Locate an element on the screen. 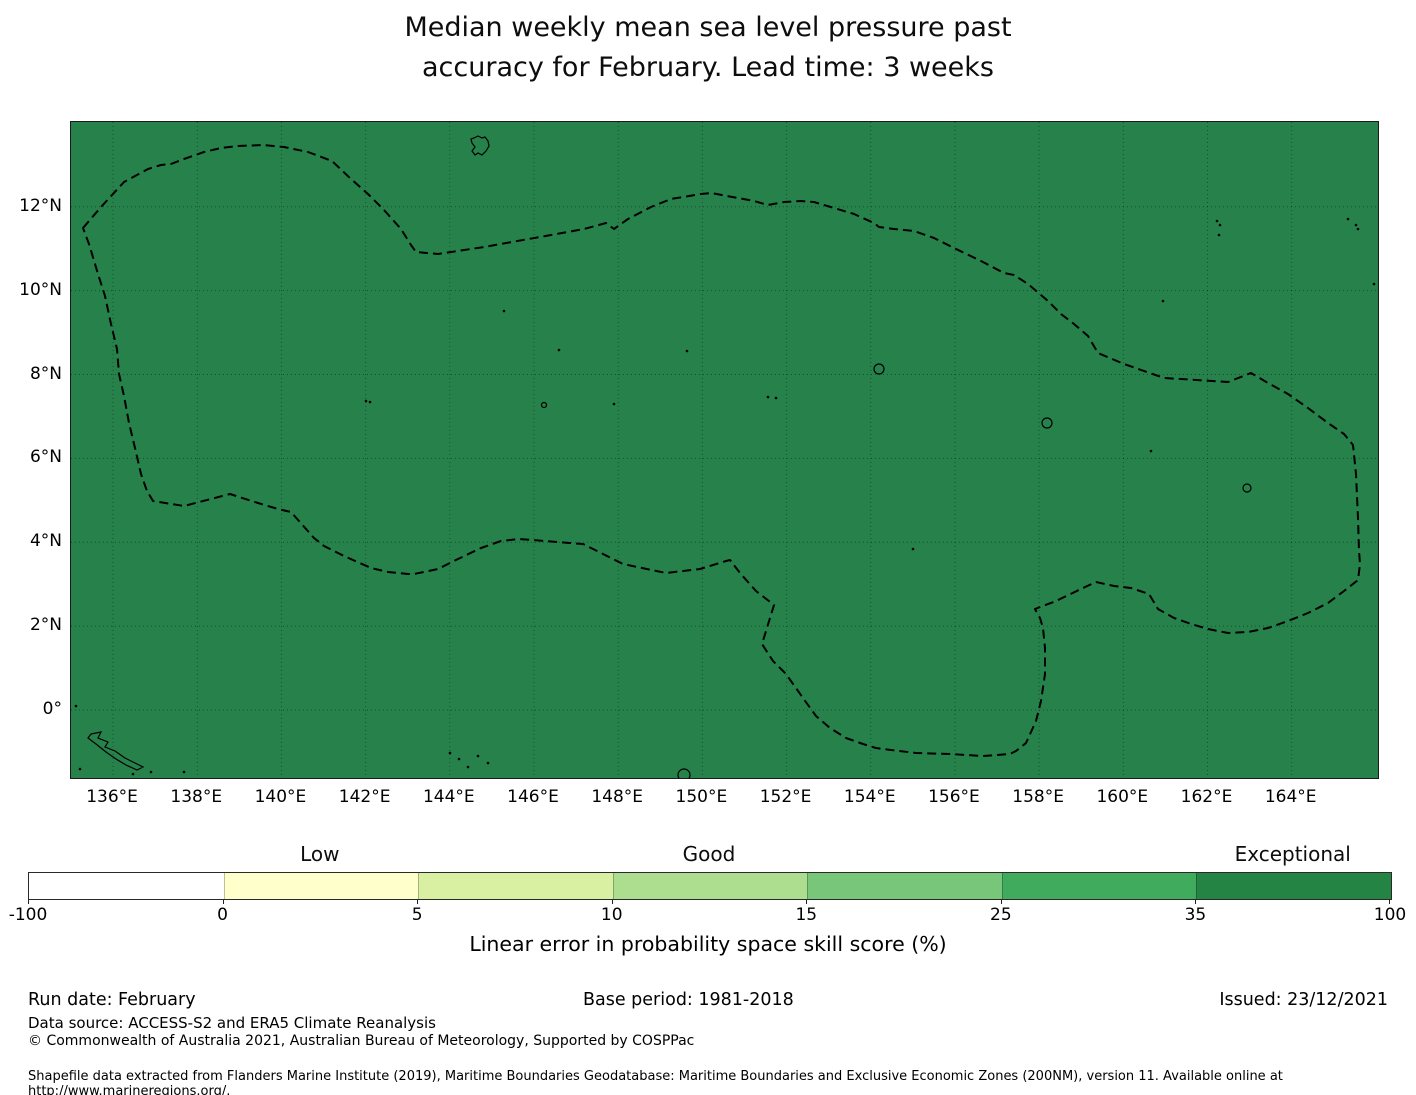 This screenshot has width=1416, height=1095. colorbar-category-exceptional: Exceptional is located at coordinates (1292, 854).